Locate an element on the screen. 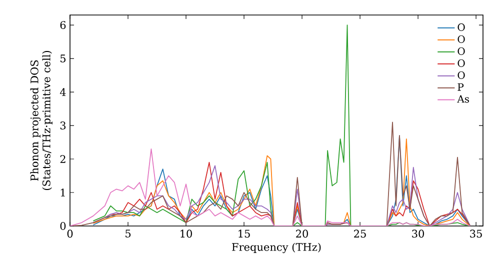 The image size is (500, 280). y-tick-label: 5 is located at coordinates (63, 58).